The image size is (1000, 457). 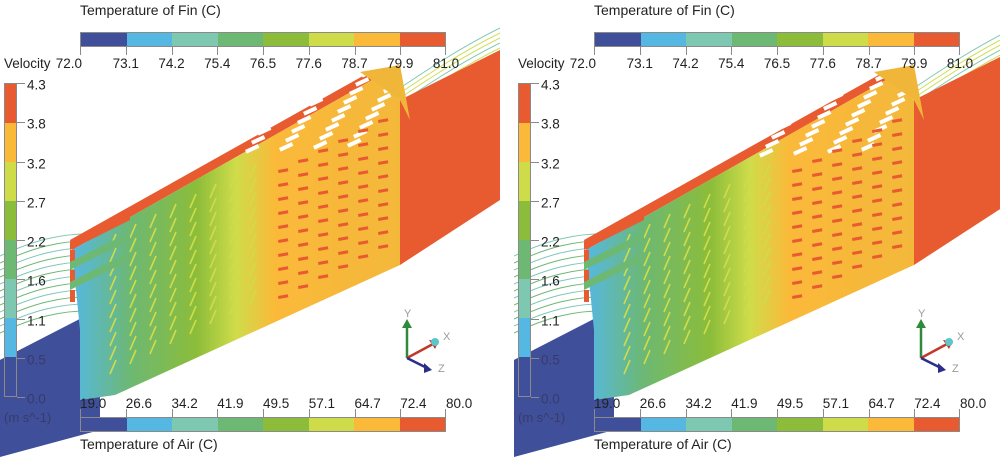 I want to click on fin-tick-label: 78.7, so click(x=868, y=63).